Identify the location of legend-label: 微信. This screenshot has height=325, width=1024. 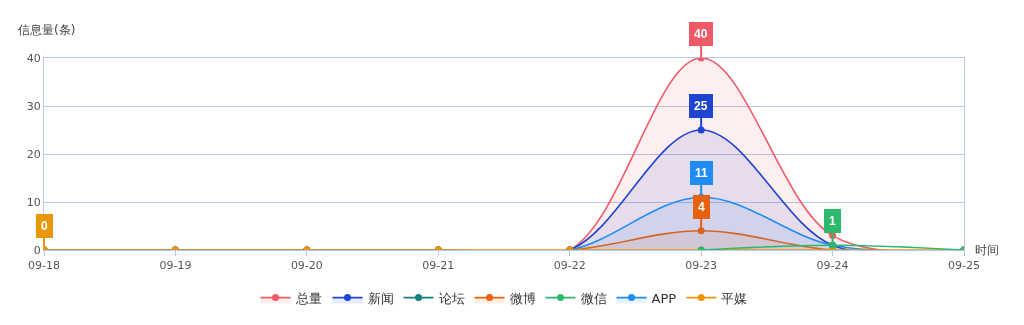
(593, 298).